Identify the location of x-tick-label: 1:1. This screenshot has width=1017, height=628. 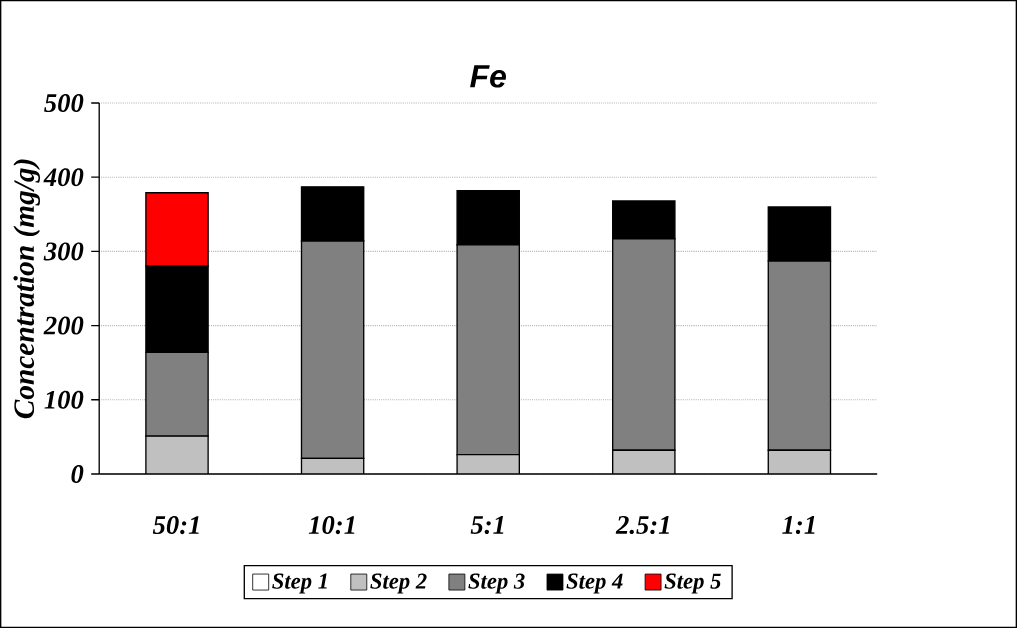
(798, 525).